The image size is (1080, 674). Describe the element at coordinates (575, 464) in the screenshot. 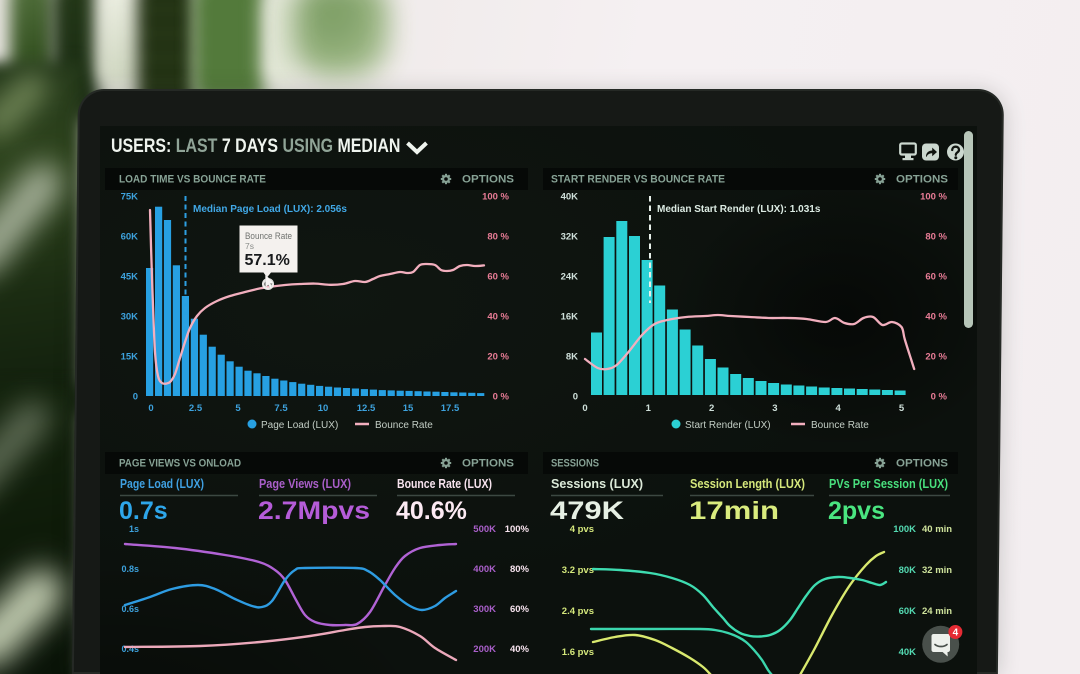

I see `svg-text: SESSIONS` at that location.